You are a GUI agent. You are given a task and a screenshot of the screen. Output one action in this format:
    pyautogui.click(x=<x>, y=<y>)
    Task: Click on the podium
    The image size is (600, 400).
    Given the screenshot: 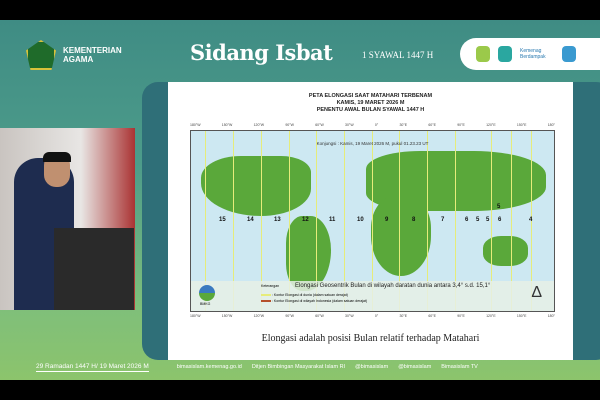 What is the action you would take?
    pyautogui.click(x=94, y=269)
    